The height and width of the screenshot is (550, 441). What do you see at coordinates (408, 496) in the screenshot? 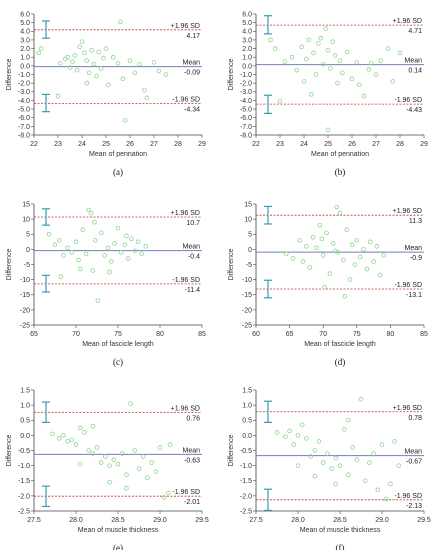
I see `lower-loa-label: -1.96 SD` at bounding box center [408, 496].